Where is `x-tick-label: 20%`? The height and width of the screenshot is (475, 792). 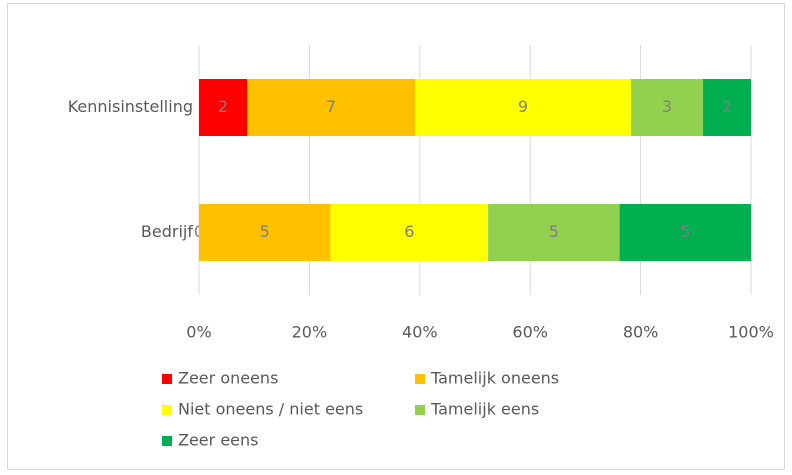
x-tick-label: 20% is located at coordinates (310, 332).